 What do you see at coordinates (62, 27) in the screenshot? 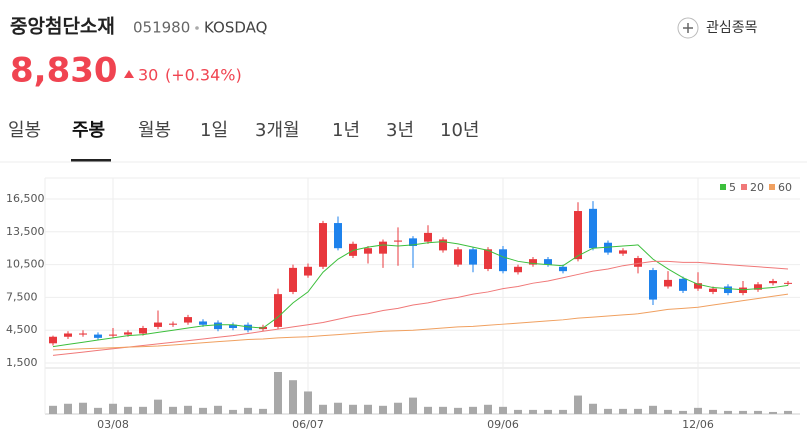
I see `stock-name: 중앙첨단소재` at bounding box center [62, 27].